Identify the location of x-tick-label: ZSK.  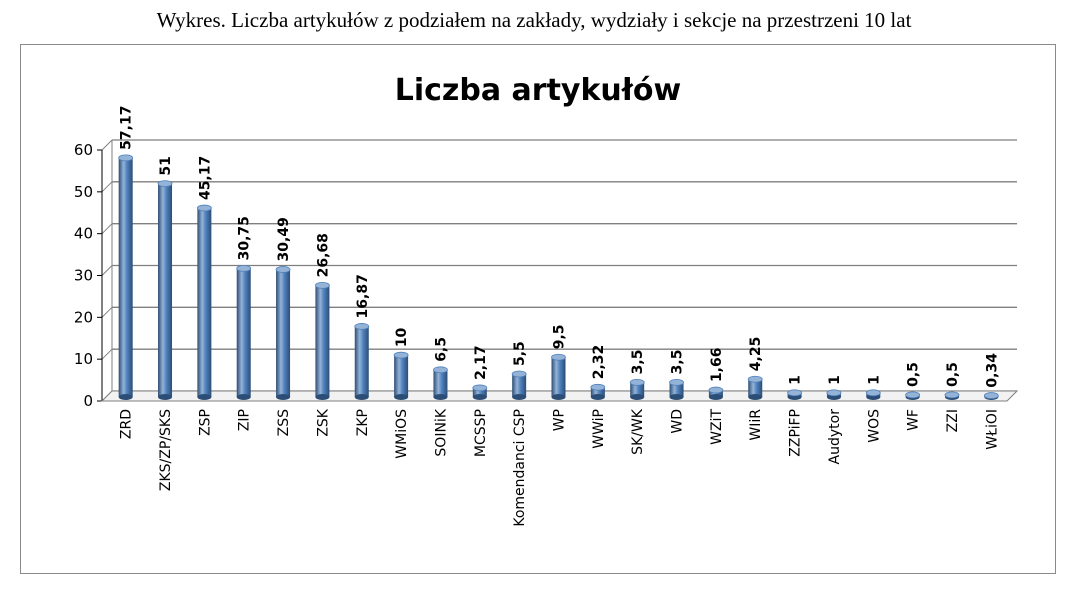
(323, 422).